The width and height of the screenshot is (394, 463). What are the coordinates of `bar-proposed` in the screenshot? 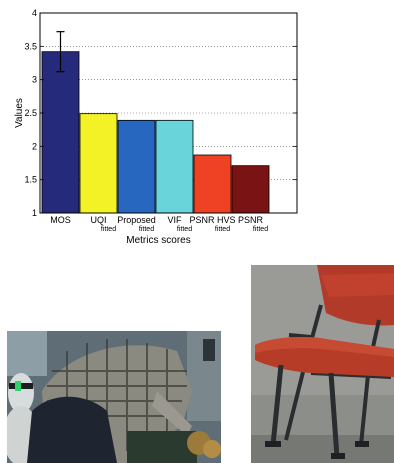 It's located at (136, 166).